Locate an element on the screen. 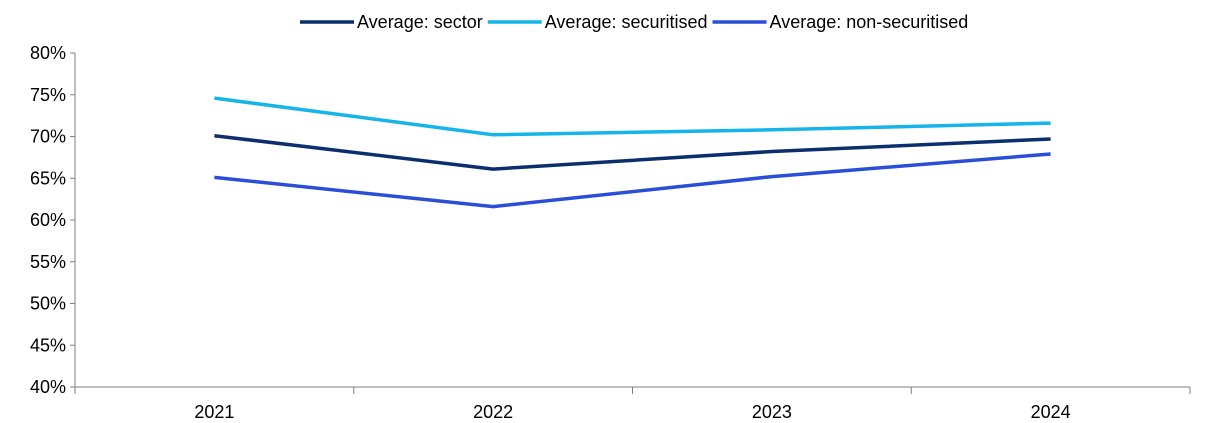 The height and width of the screenshot is (423, 1208). y-axis: 40% 45% 50% 55% 60% 65% 70% 75% 80% is located at coordinates (53, 220).